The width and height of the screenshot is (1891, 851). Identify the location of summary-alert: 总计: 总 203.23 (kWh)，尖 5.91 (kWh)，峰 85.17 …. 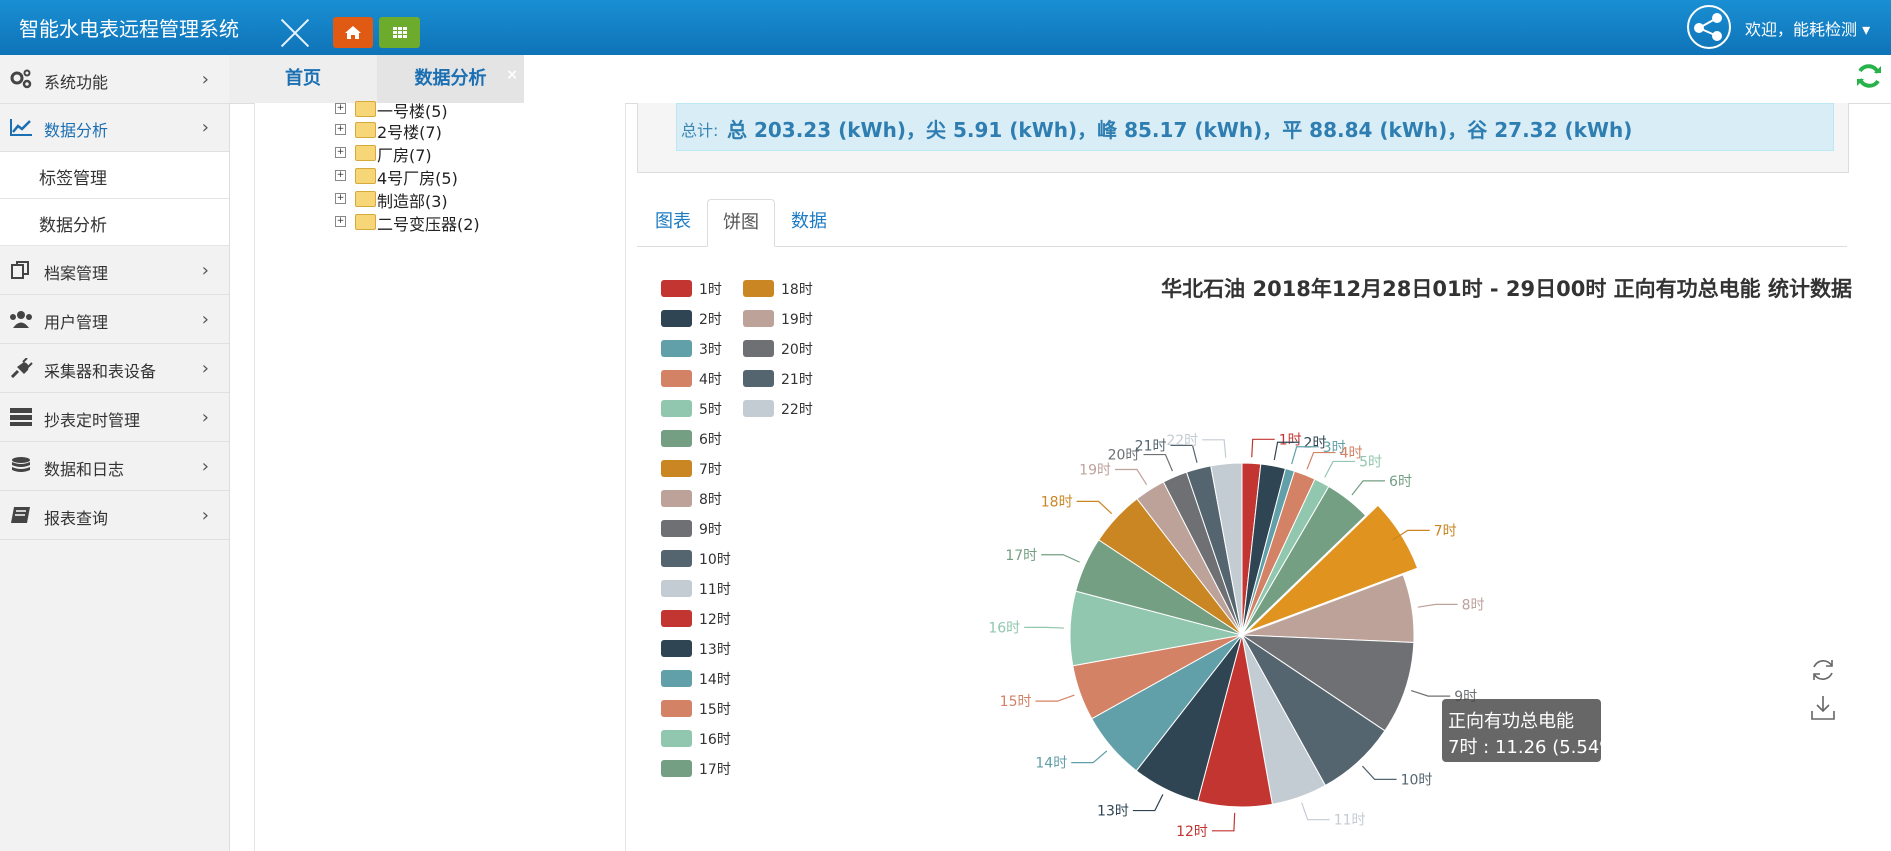
(1255, 127).